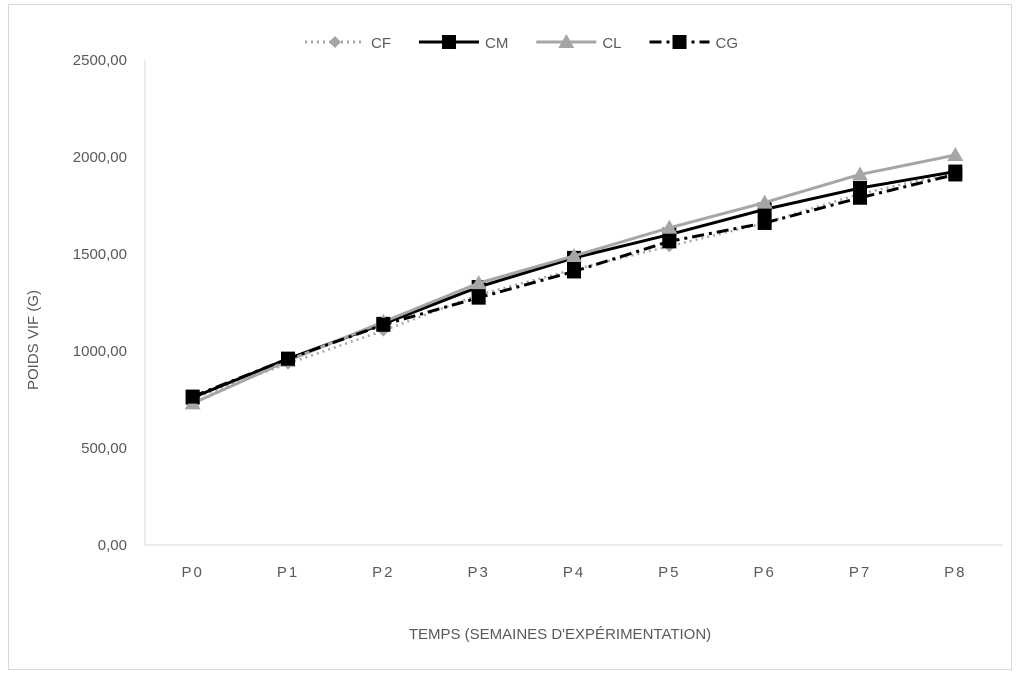 The height and width of the screenshot is (677, 1020). What do you see at coordinates (860, 572) in the screenshot?
I see `x-tick-label: P7` at bounding box center [860, 572].